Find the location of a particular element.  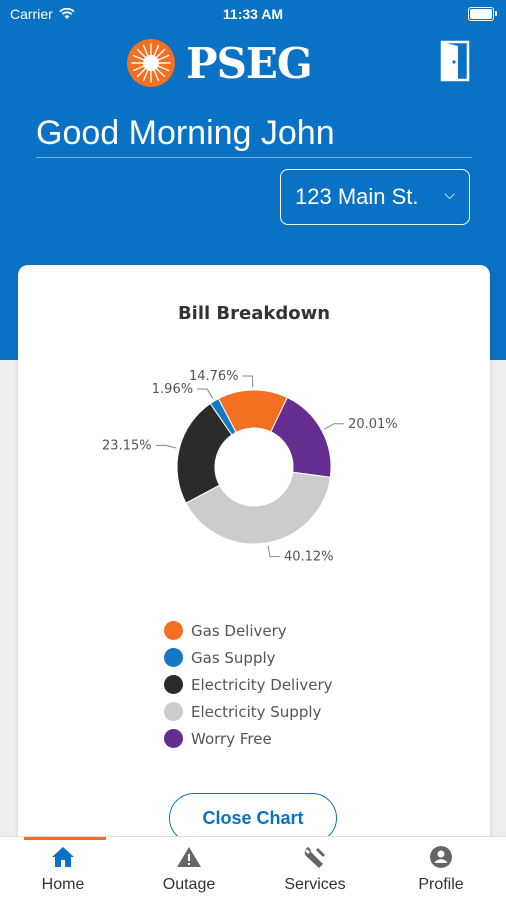

greeting-text: Good Morning John is located at coordinates (185, 133).